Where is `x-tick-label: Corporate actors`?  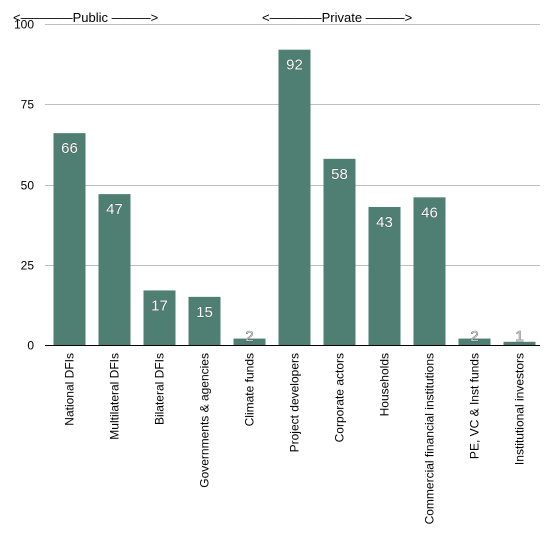
x-tick-label: Corporate actors is located at coordinates (340, 397).